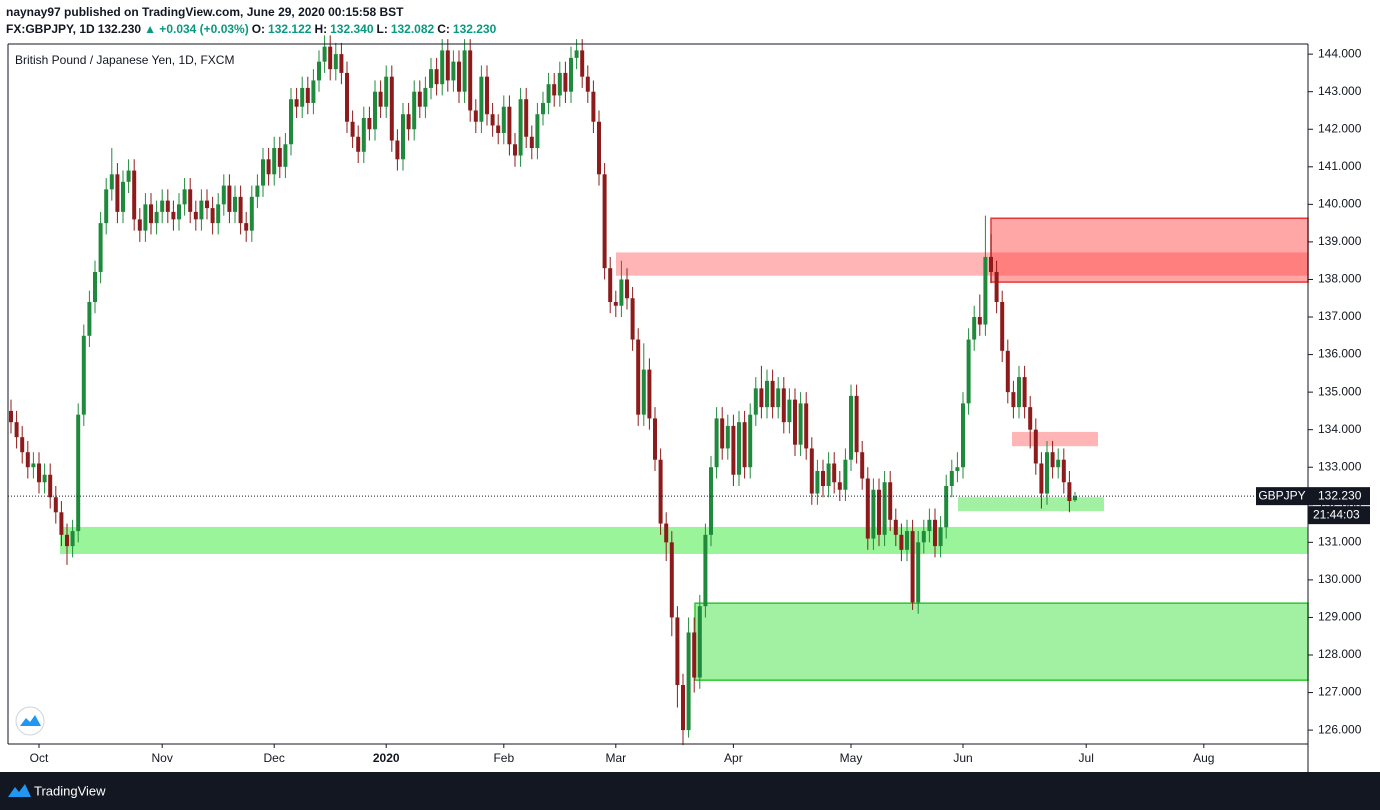 Image resolution: width=1380 pixels, height=810 pixels. I want to click on y-tick-label: 143.000, so click(1340, 91).